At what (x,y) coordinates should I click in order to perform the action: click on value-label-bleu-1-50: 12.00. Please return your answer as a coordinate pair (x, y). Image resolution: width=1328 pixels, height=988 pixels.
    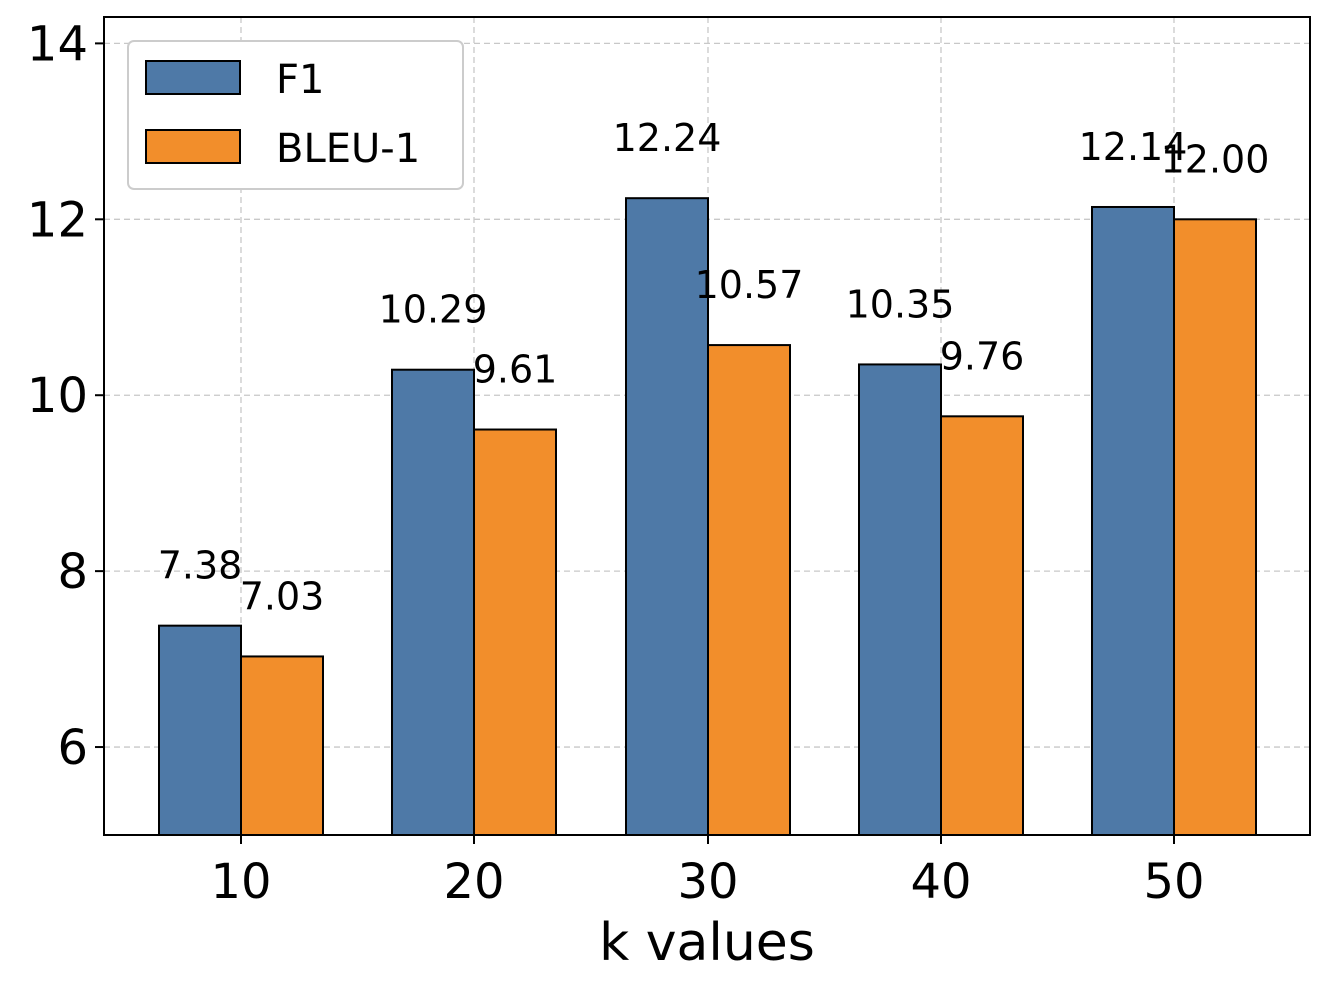
    Looking at the image, I should click on (1215, 159).